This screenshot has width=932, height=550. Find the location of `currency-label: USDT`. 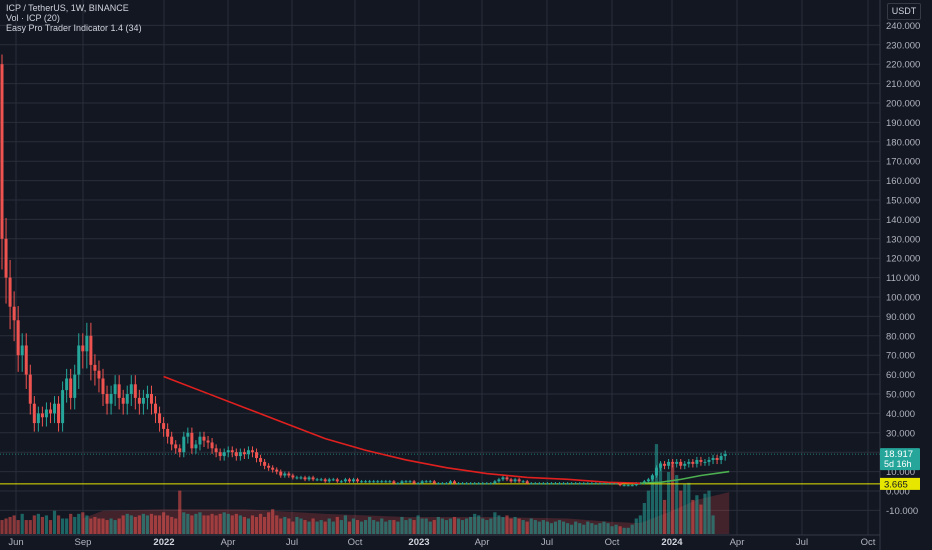

currency-label: USDT is located at coordinates (904, 11).